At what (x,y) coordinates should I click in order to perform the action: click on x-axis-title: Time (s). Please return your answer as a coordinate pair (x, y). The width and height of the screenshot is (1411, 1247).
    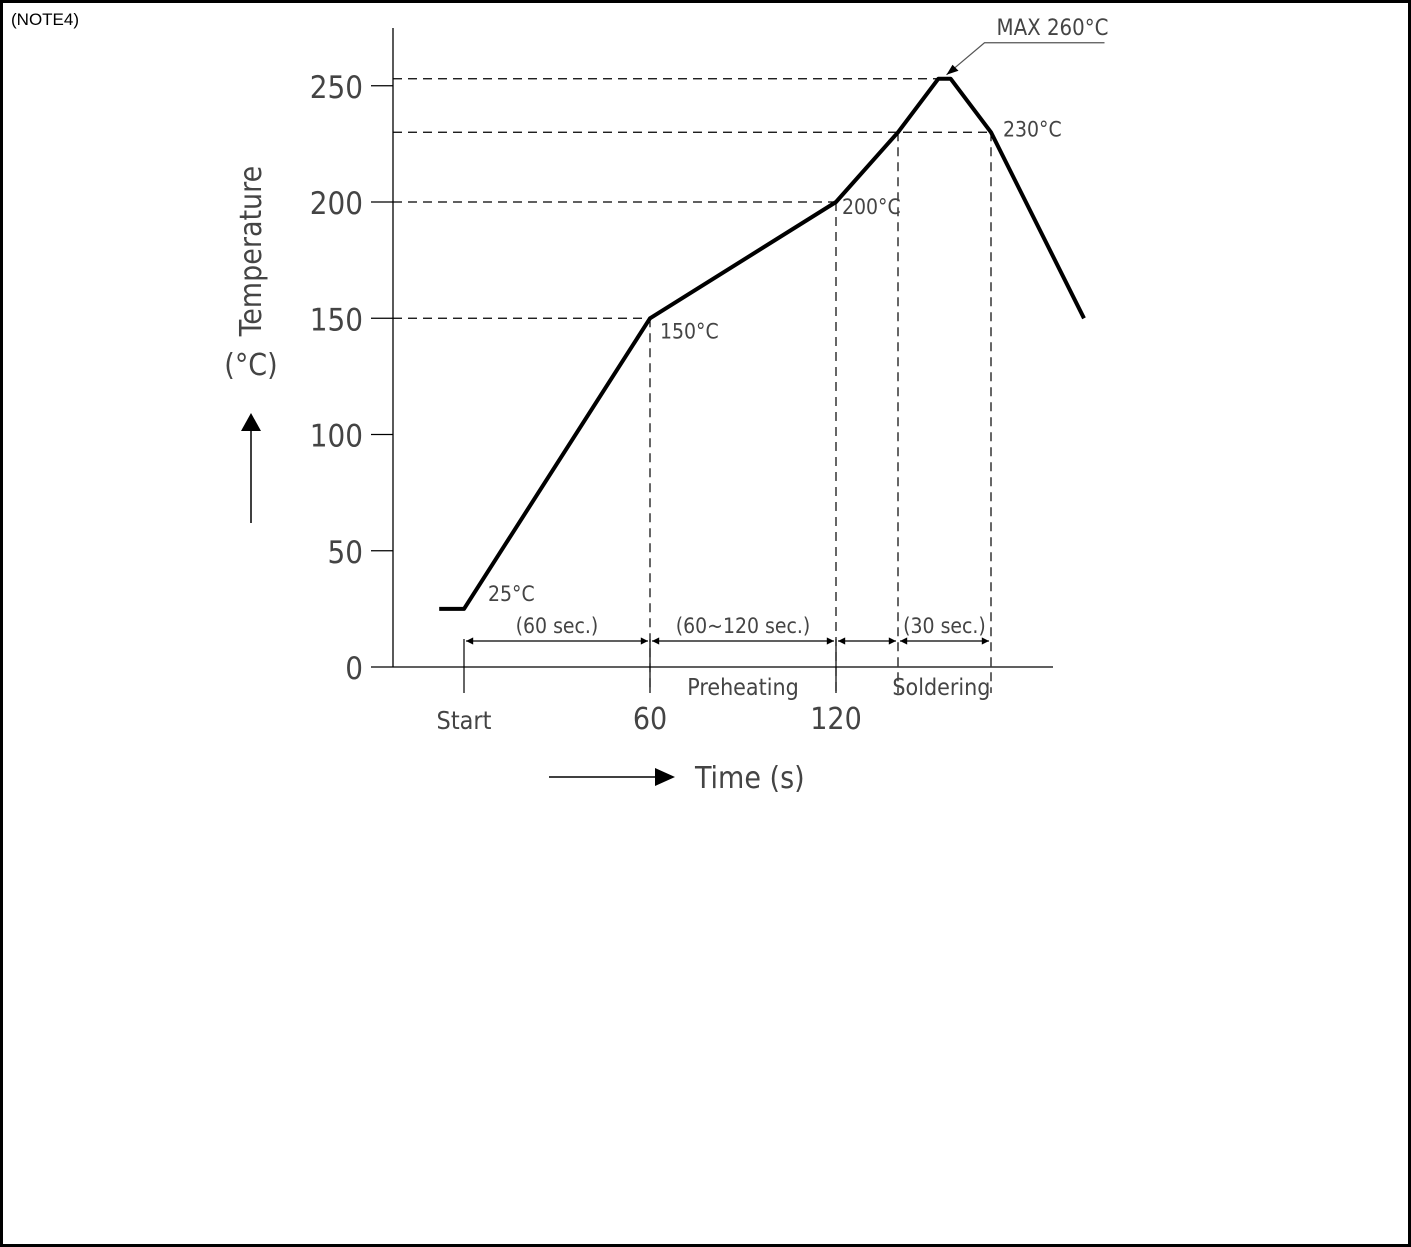
    Looking at the image, I should click on (749, 778).